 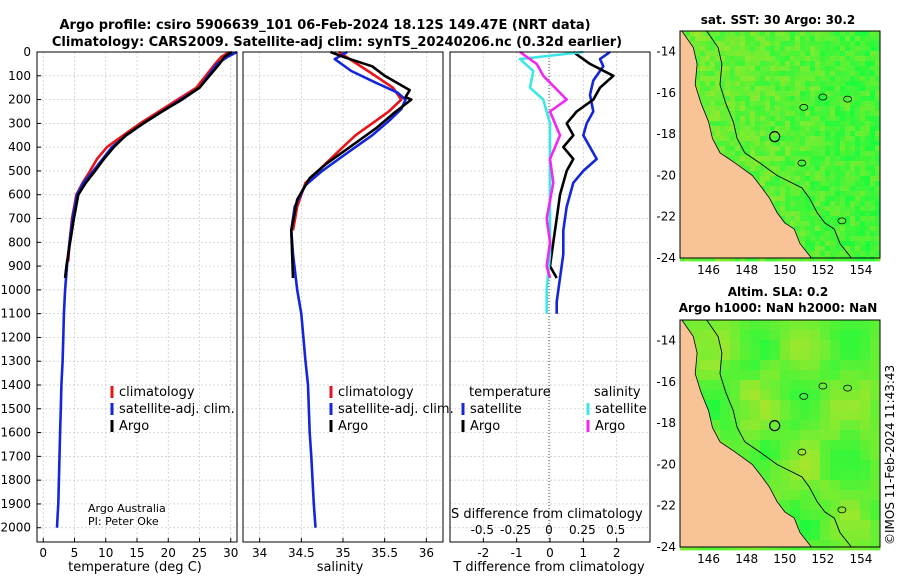 I want to click on x-tick-label: 1, so click(x=584, y=553).